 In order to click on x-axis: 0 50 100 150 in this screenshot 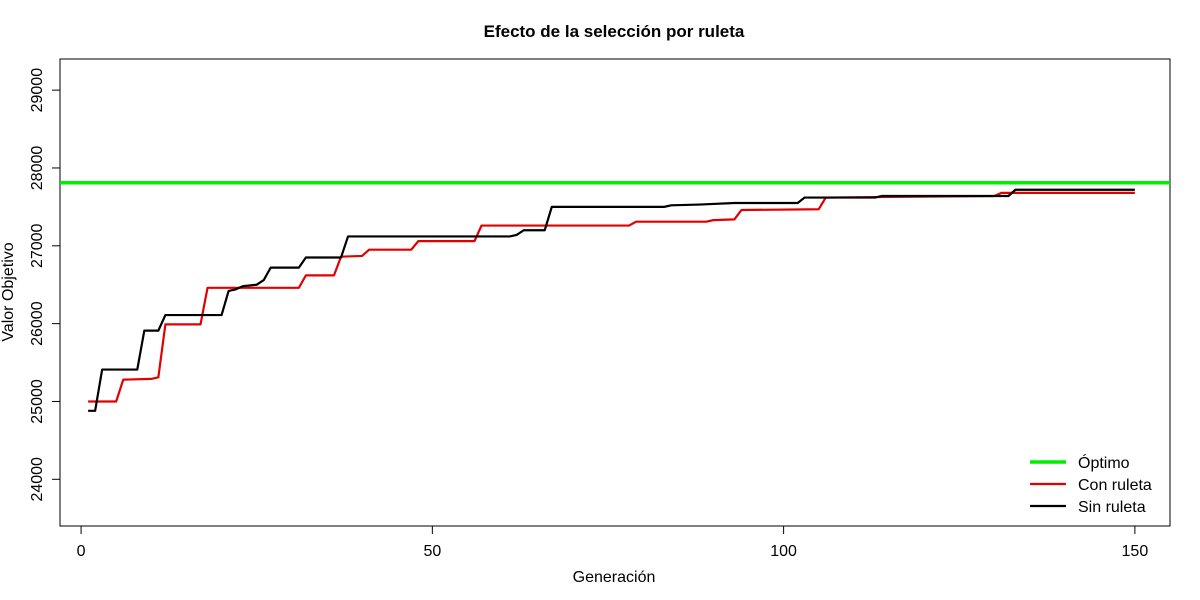, I will do `click(613, 542)`.